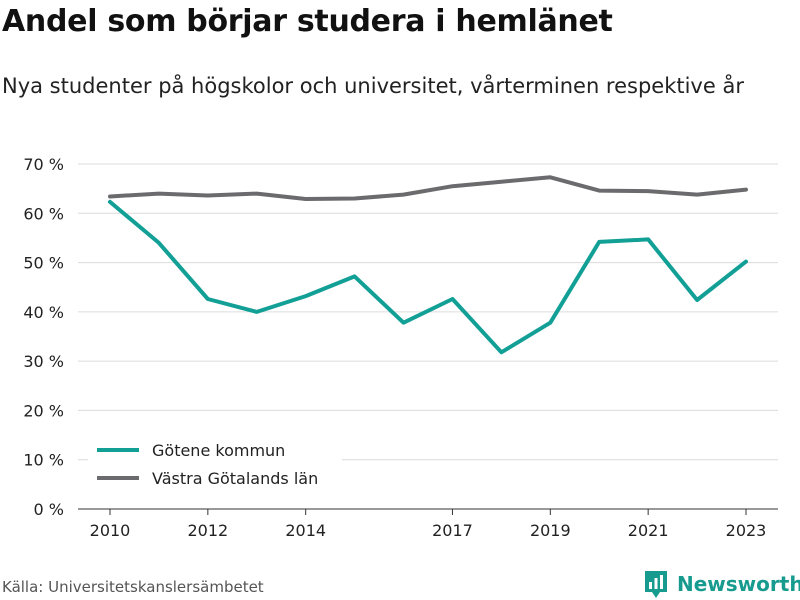 This screenshot has height=600, width=800. Describe the element at coordinates (43, 460) in the screenshot. I see `y-tick-label: 10 %` at that location.